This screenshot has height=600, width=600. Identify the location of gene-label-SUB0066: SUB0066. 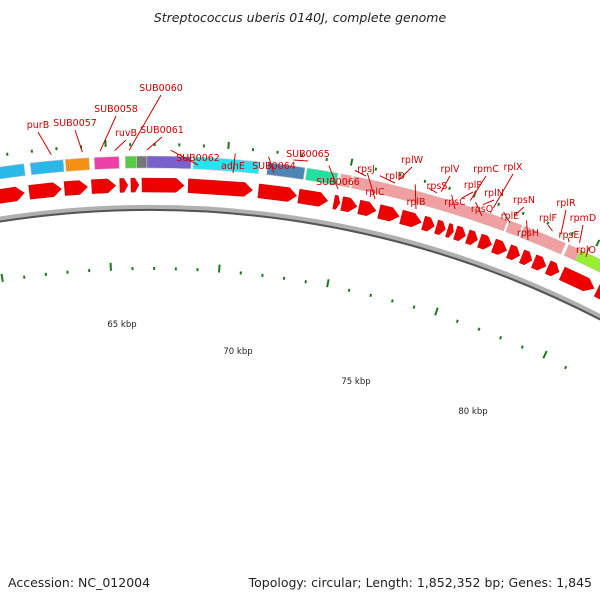
(338, 182).